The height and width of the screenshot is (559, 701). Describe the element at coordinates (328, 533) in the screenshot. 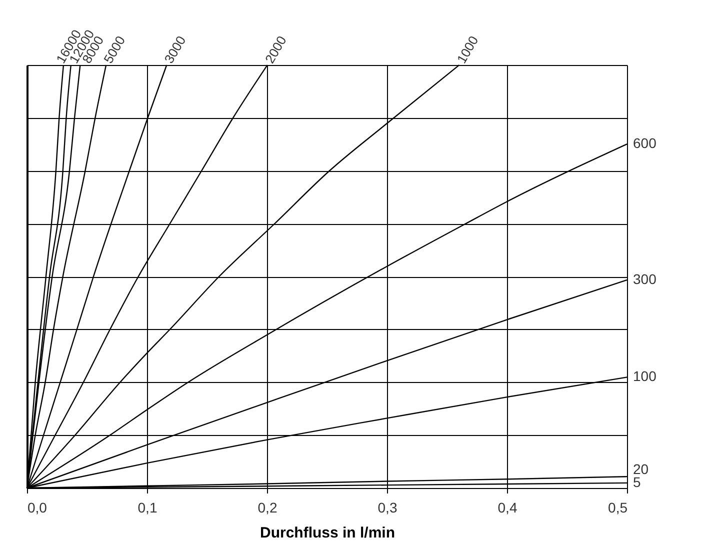

I see `x-axis-title: Durchfluss in l/min` at that location.